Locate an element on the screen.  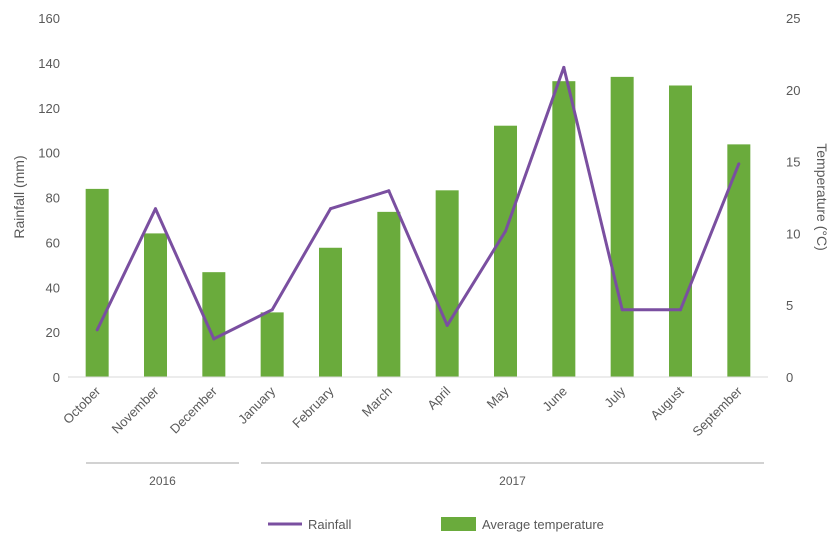
category-label: February is located at coordinates (313, 407).